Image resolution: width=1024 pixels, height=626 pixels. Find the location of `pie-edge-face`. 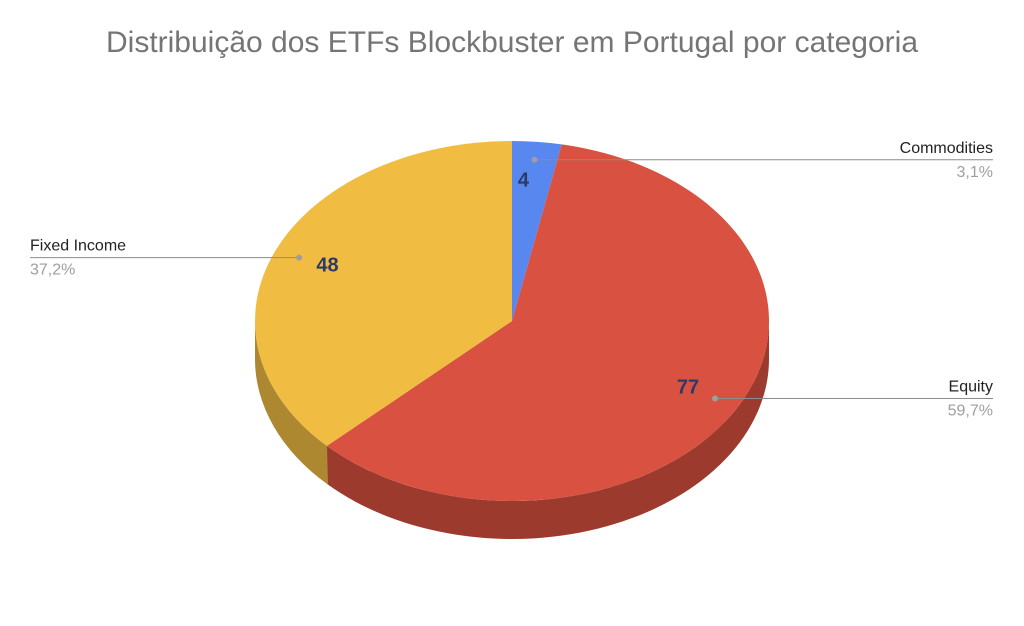

pie-edge-face is located at coordinates (327, 464).